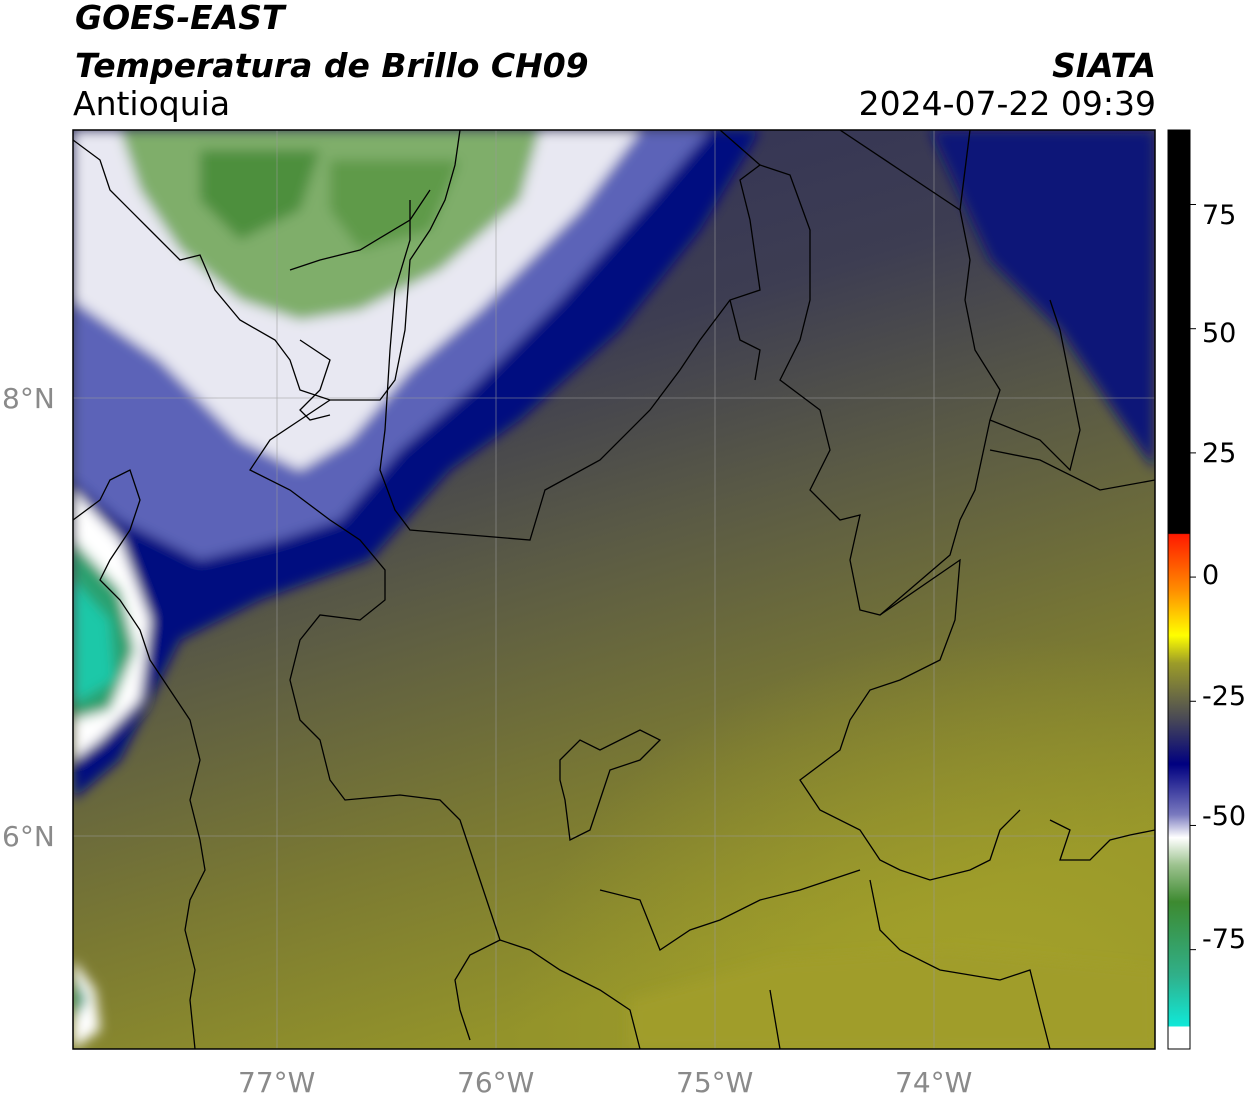  Describe the element at coordinates (1219, 215) in the screenshot. I see `colorbar-label-75: 75` at that location.